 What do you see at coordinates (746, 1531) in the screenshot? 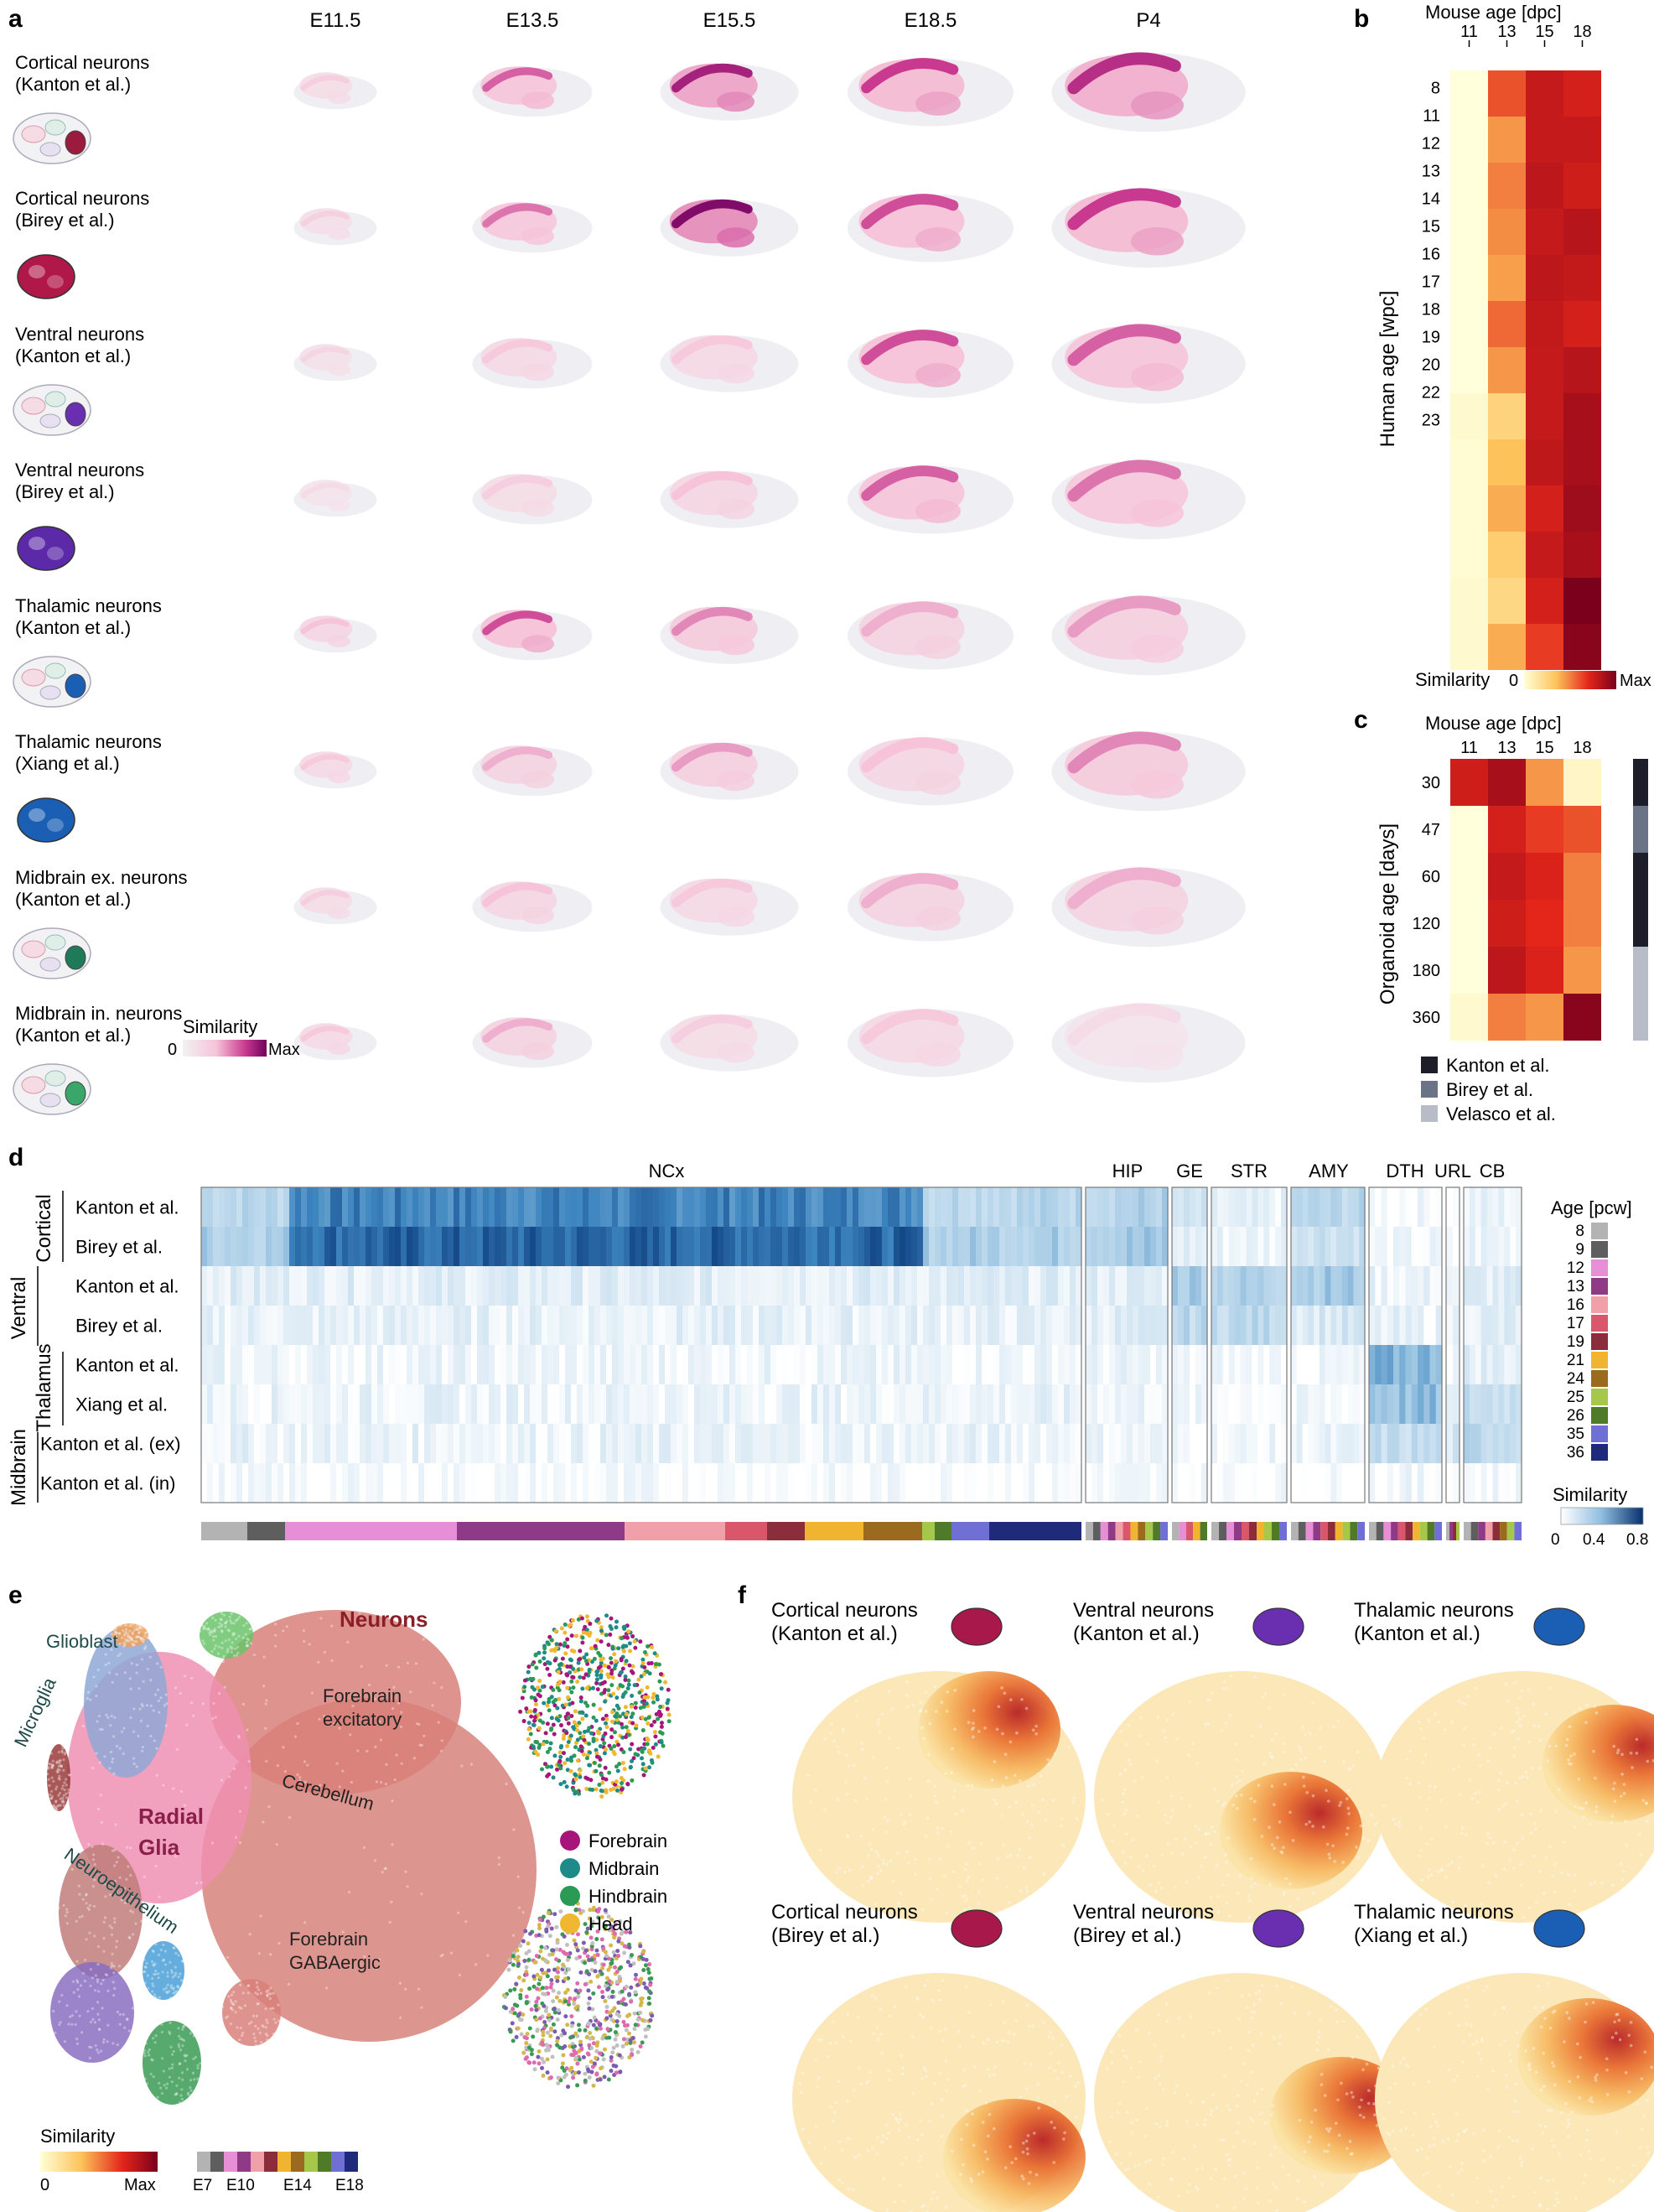
I see `age-bar-cell` at bounding box center [746, 1531].